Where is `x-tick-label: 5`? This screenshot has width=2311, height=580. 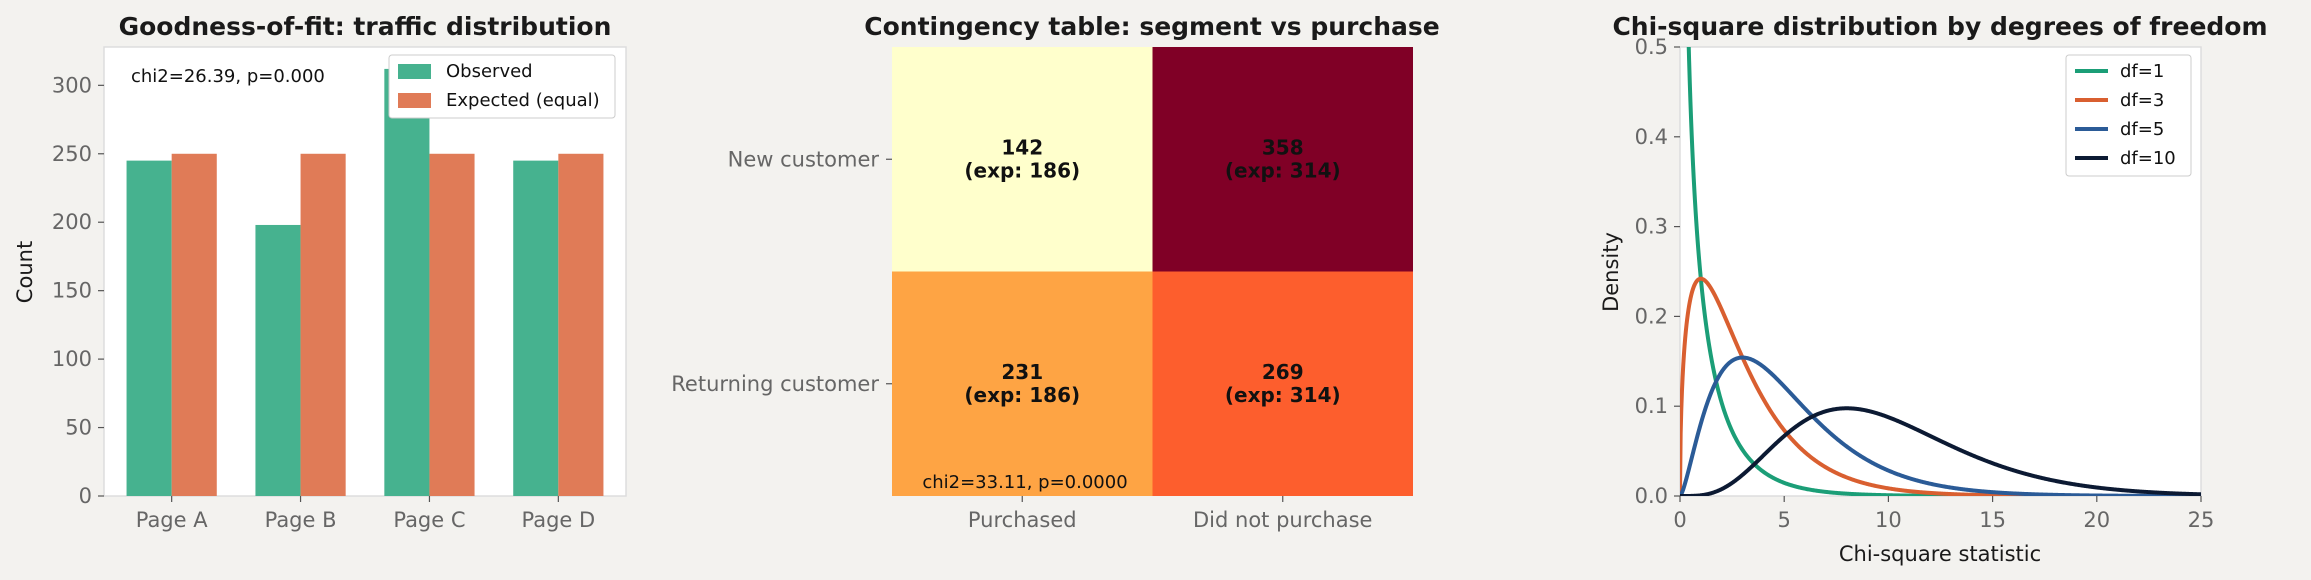 x-tick-label: 5 is located at coordinates (1784, 520).